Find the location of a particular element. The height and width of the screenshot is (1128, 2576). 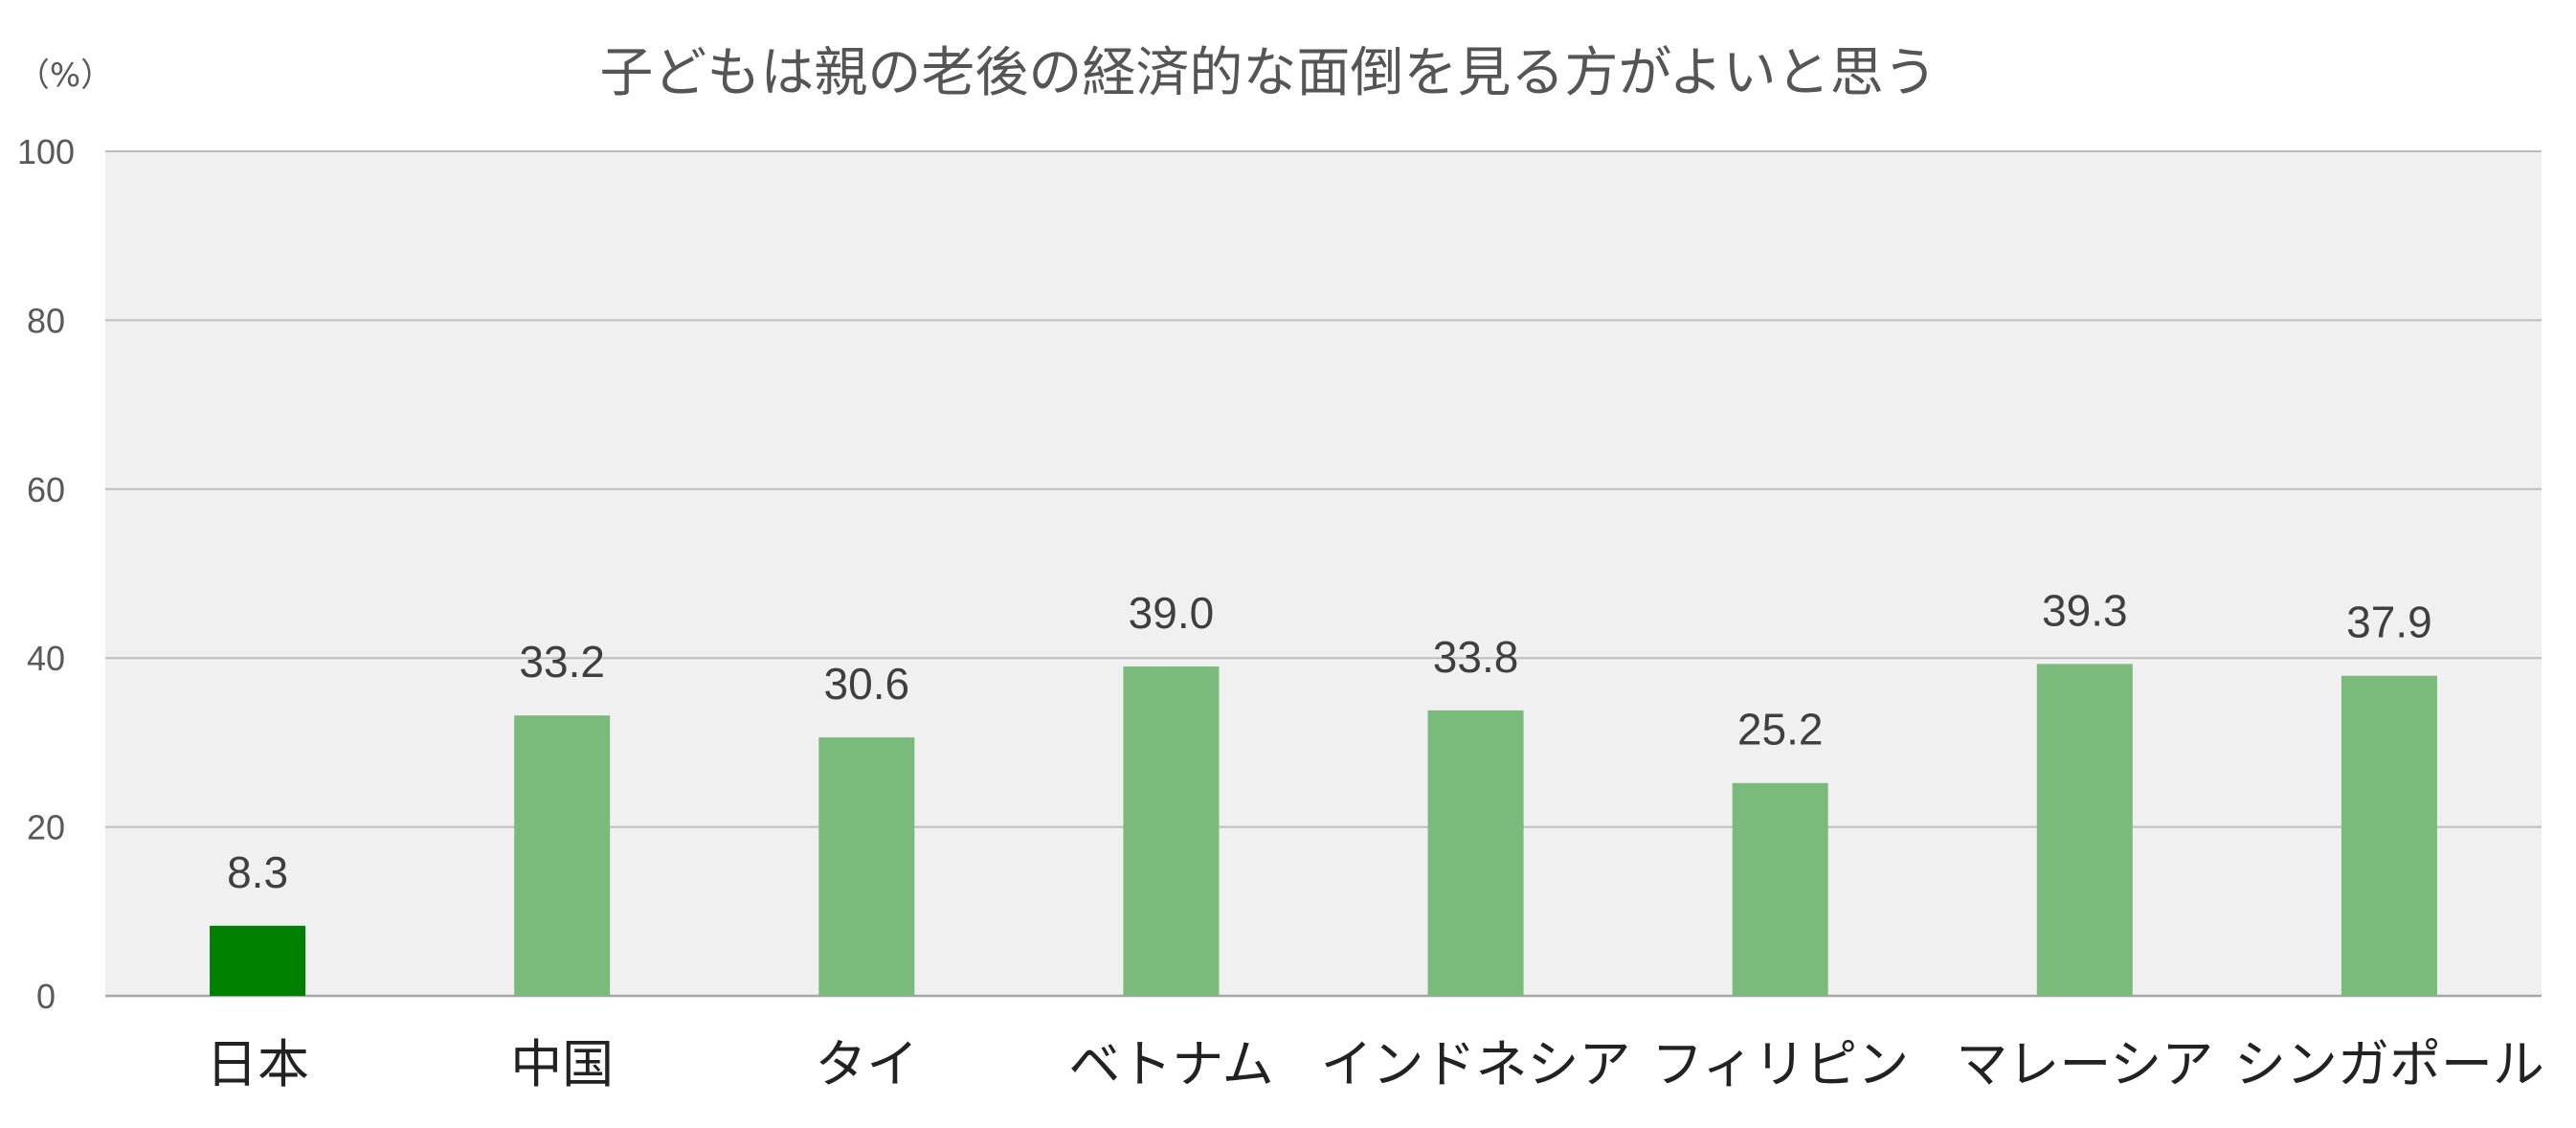

data-label: 39.0 is located at coordinates (1172, 613).